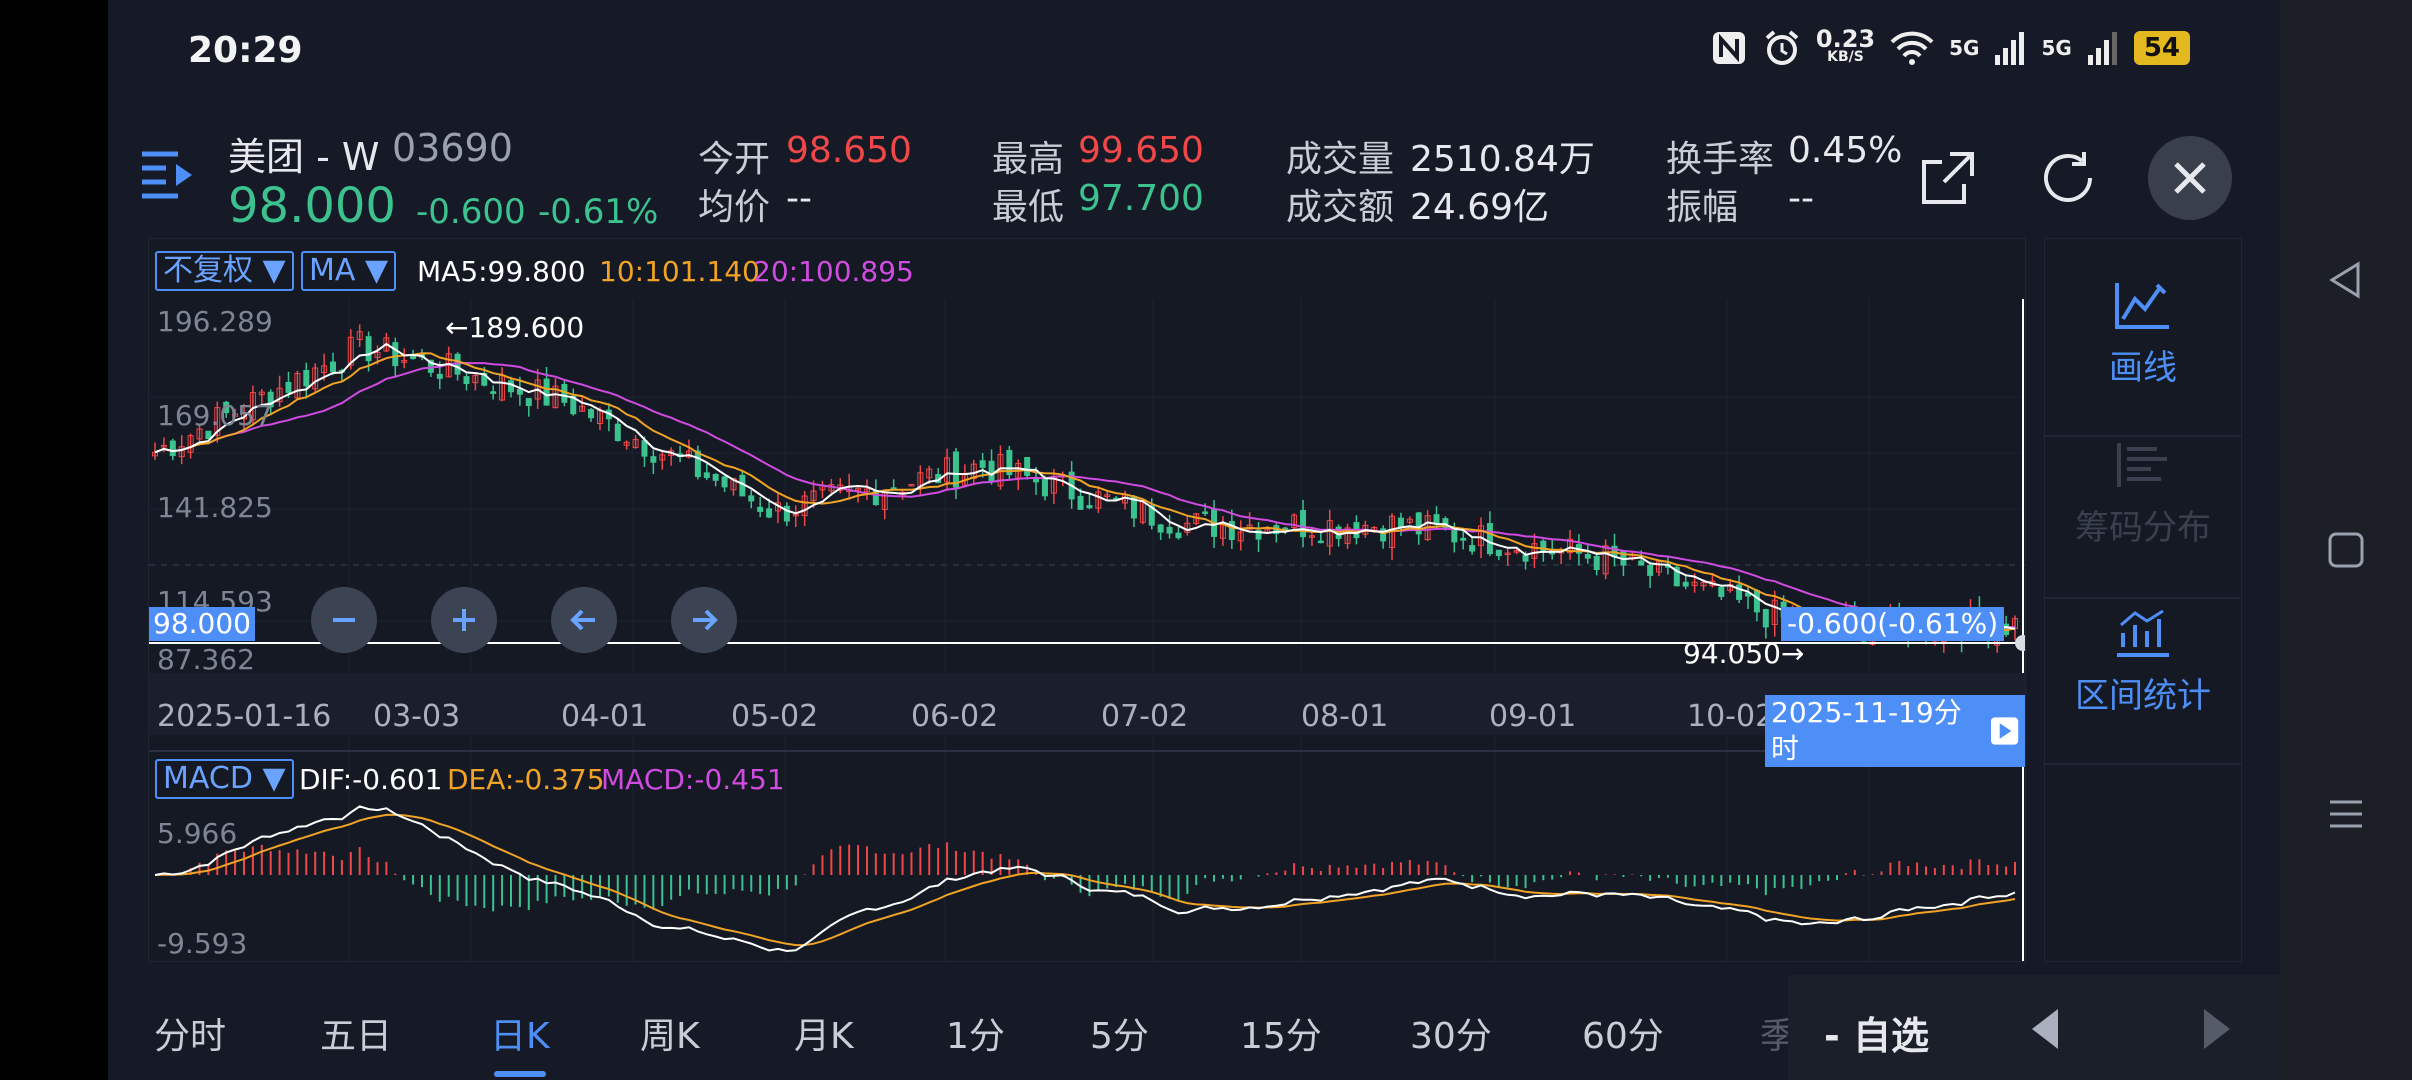 The image size is (2412, 1080). I want to click on tab-weekly-k: 周K, so click(670, 1036).